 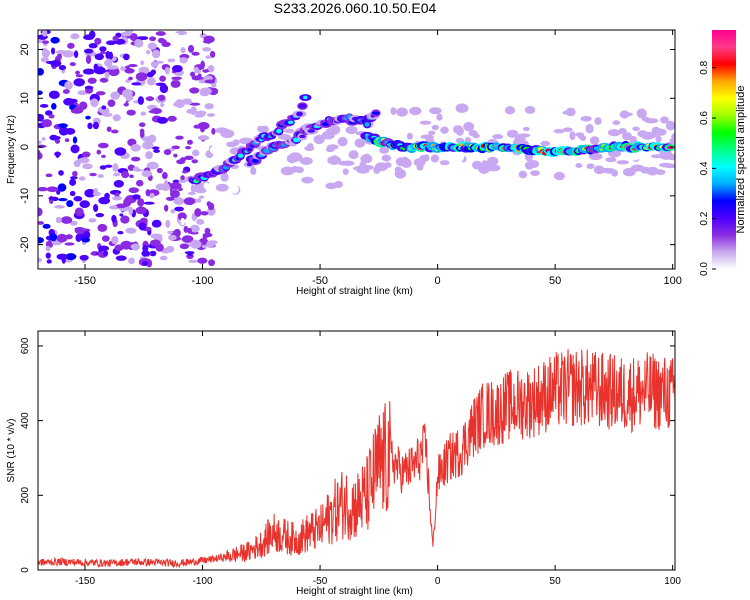 What do you see at coordinates (704, 218) in the screenshot?
I see `colorbar-tick-label: 0.2` at bounding box center [704, 218].